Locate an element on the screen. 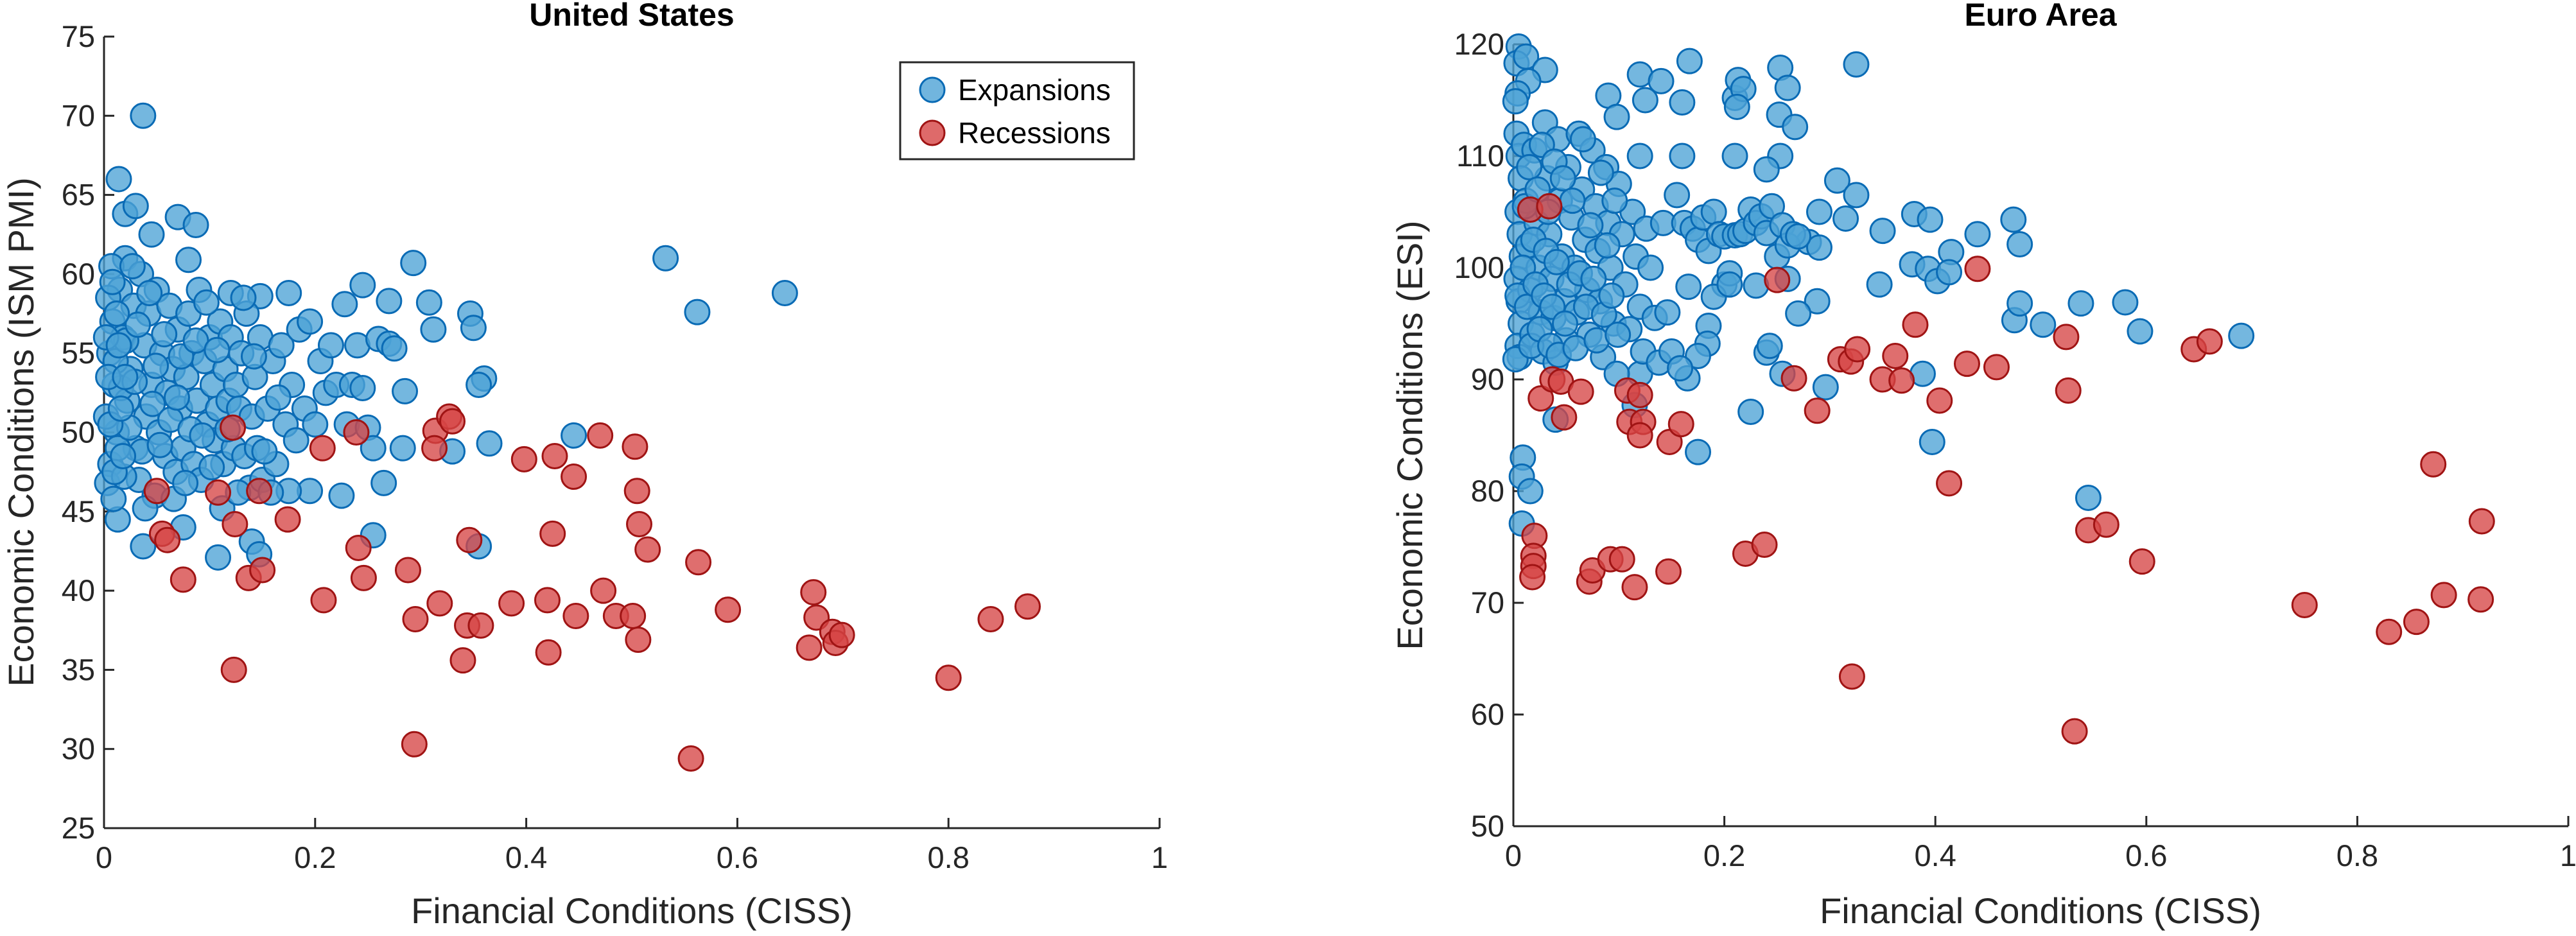 The width and height of the screenshot is (2576, 936). us-y-tick-label: 45 is located at coordinates (78, 511).